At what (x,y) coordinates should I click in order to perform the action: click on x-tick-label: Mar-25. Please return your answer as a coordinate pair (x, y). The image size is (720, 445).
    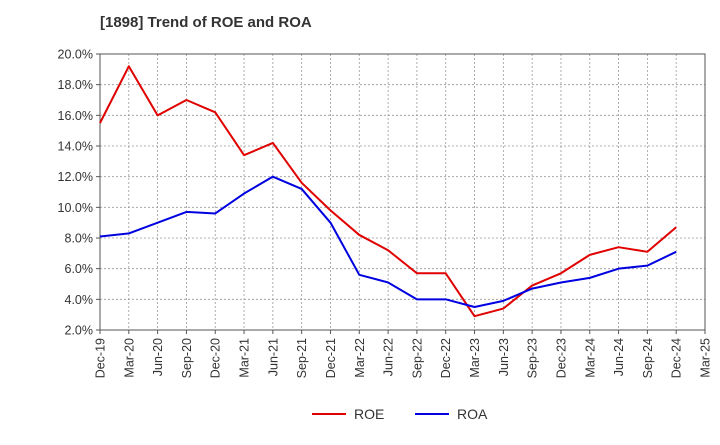
    Looking at the image, I should click on (706, 358).